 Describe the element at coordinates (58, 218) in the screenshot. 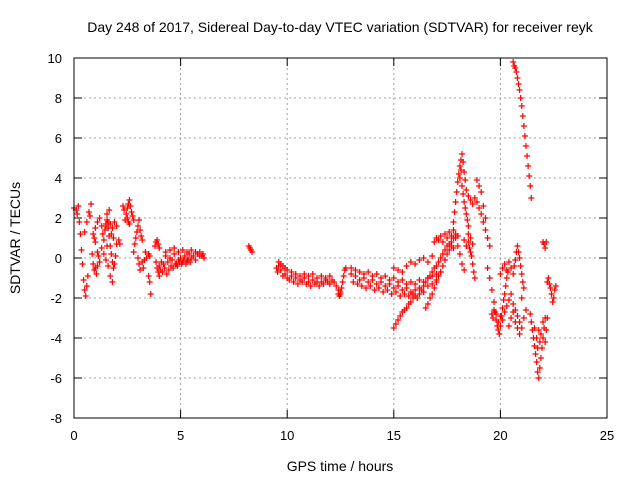

I see `y-tick-label: 2` at that location.